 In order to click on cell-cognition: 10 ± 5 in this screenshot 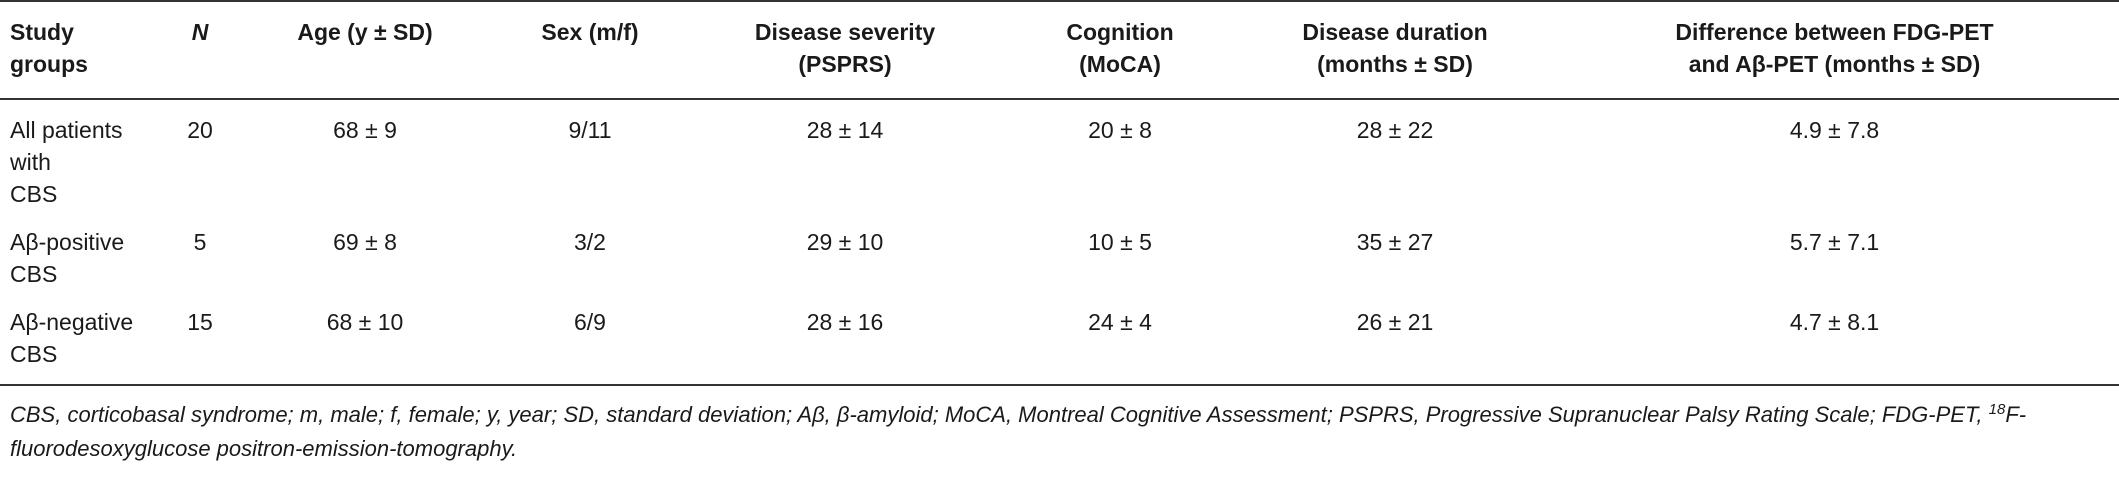, I will do `click(1120, 242)`.